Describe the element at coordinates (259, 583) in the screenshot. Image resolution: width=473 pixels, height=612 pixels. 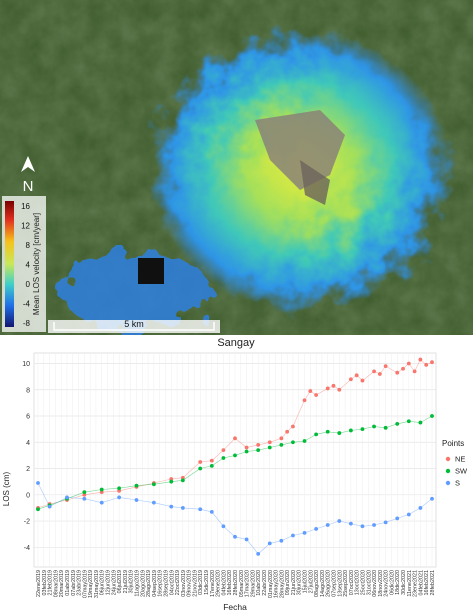
I see `x-tick-label: 10abr2020` at that location.